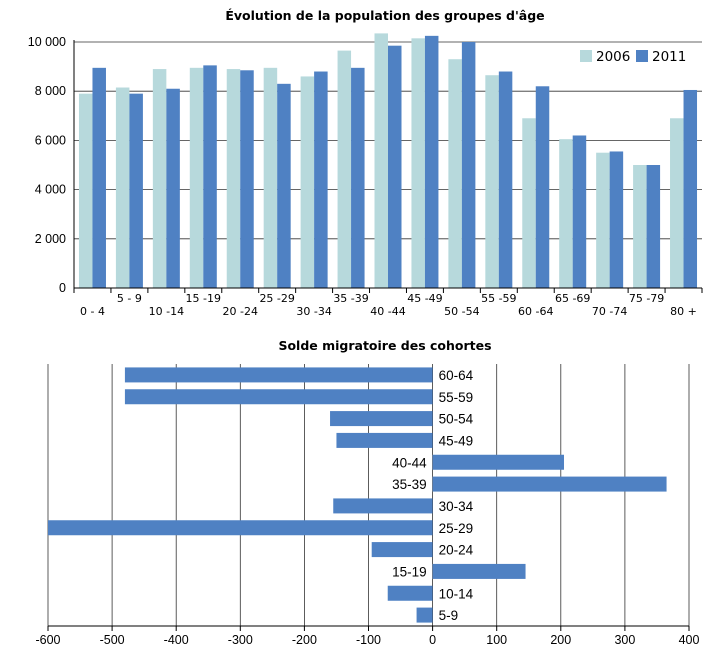 This screenshot has height=648, width=710. Describe the element at coordinates (50, 239) in the screenshot. I see `chart1-y-tick-label: 2 000` at that location.